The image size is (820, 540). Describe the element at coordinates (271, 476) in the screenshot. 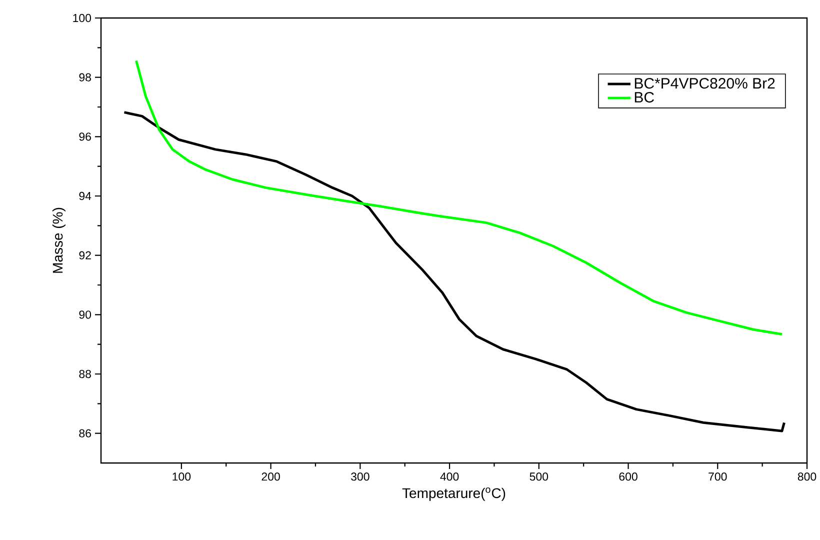

I see `x-tick-label: 200` at that location.